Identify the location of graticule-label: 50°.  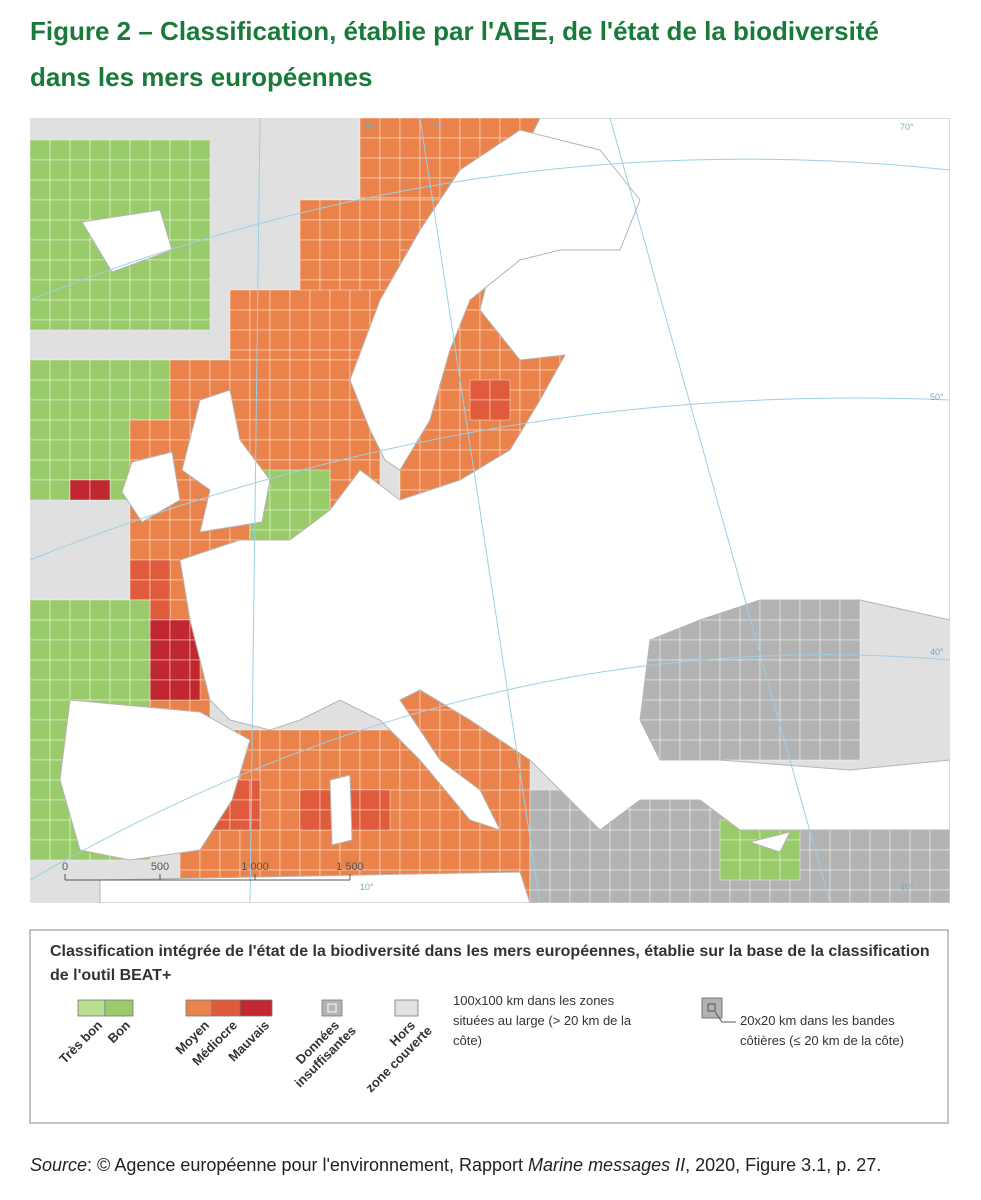
(937, 397).